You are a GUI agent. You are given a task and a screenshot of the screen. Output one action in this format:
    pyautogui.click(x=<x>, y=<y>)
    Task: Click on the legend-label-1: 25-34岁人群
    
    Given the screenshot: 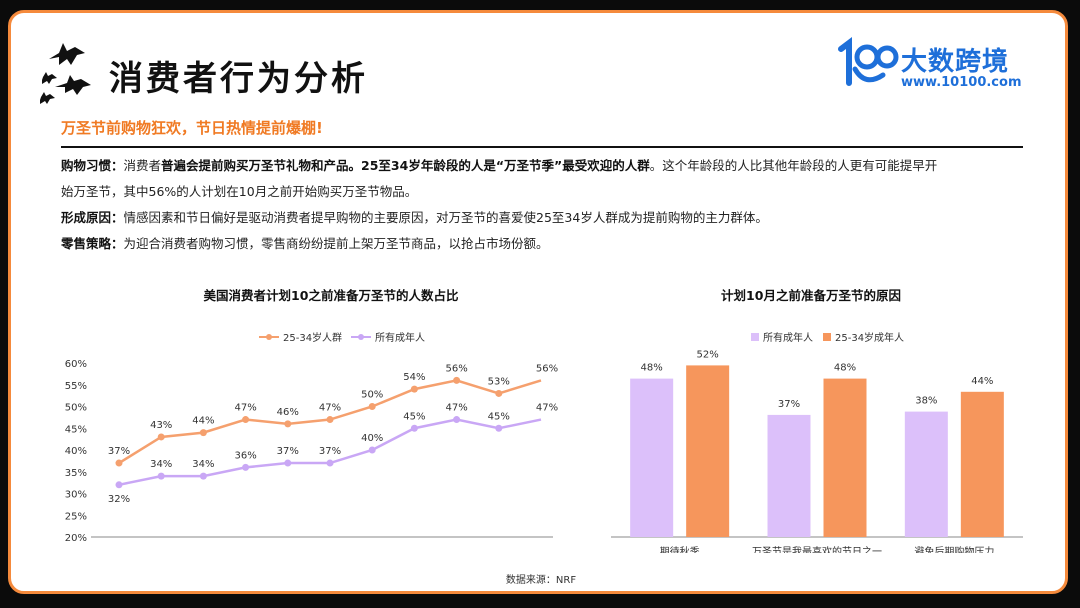 What is the action you would take?
    pyautogui.click(x=312, y=337)
    